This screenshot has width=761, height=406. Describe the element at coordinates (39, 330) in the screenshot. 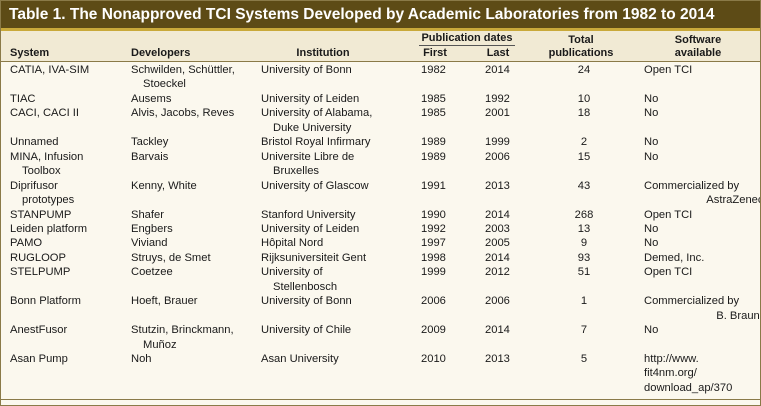

I see `table-cell: AnestFusor` at that location.